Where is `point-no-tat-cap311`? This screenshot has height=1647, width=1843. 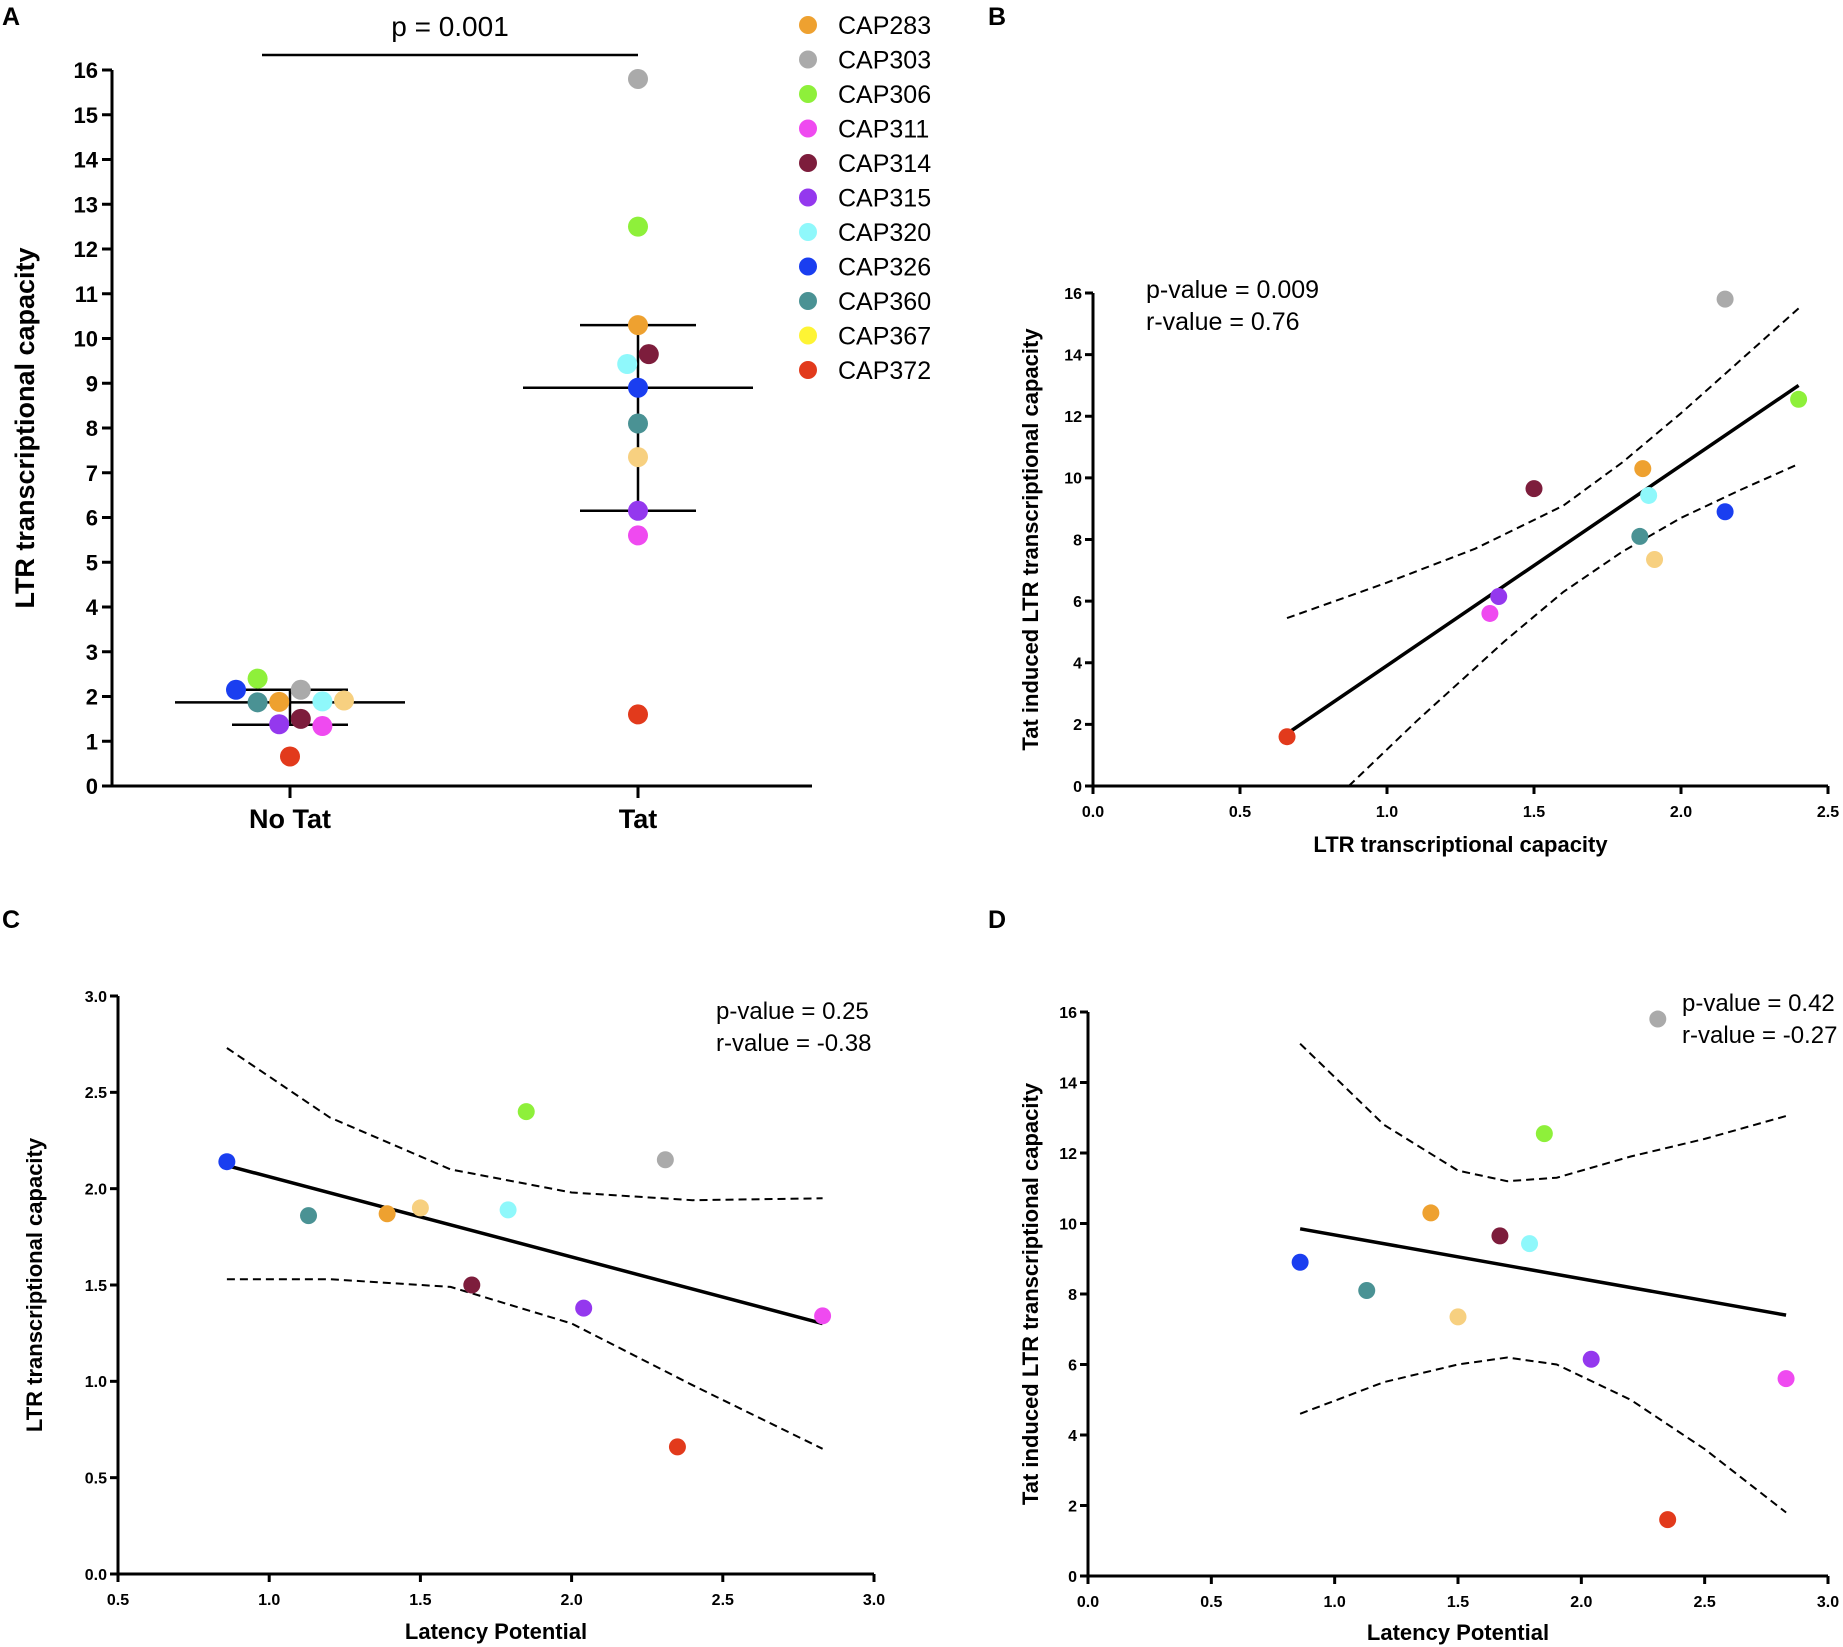 point-no-tat-cap311 is located at coordinates (322, 726).